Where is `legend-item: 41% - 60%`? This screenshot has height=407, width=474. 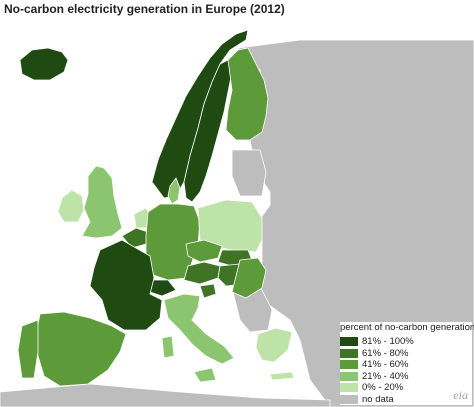 legend-item: 41% - 60% is located at coordinates (406, 365).